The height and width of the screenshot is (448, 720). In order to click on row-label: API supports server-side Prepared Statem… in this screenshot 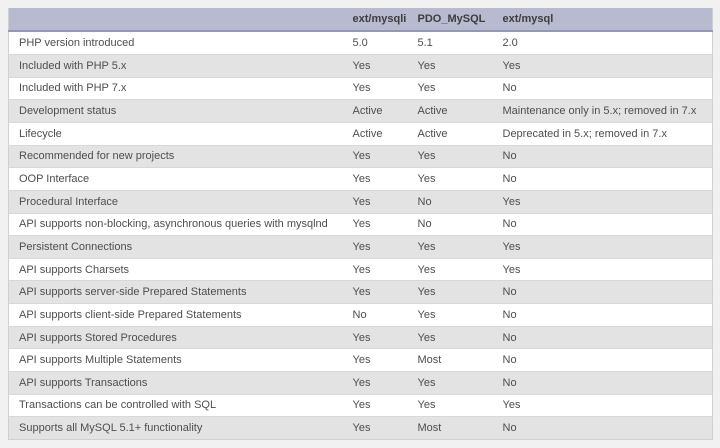, I will do `click(176, 292)`.